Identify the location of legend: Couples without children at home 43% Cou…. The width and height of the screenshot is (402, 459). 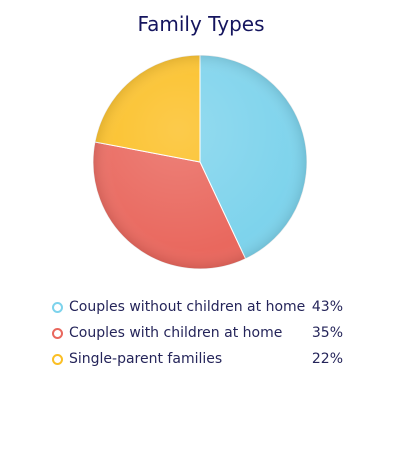
(202, 333).